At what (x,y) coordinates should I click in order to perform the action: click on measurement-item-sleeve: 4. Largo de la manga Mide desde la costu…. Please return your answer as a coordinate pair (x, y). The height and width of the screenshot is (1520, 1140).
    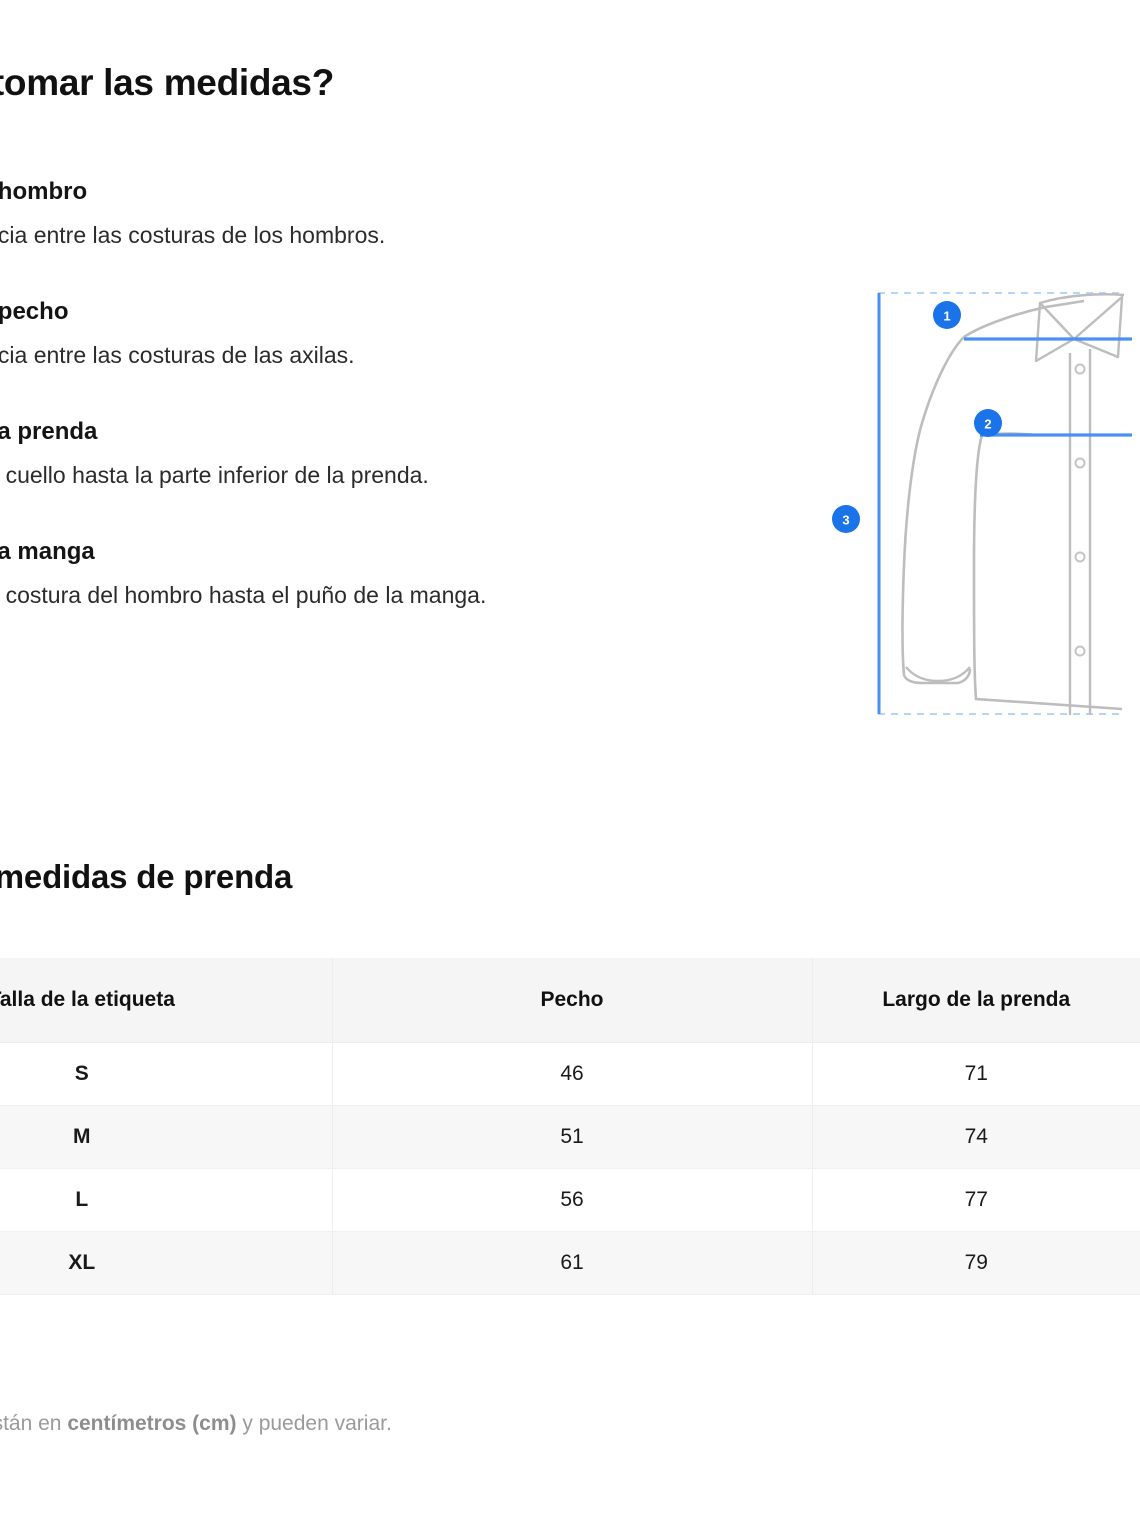
    Looking at the image, I should click on (338, 574).